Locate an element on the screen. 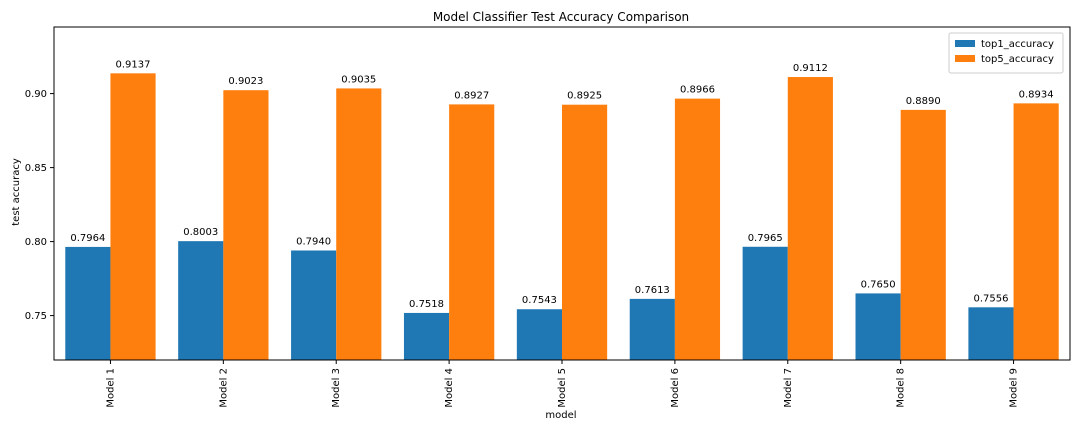 Image resolution: width=1080 pixels, height=432 pixels. data-label-top5_accuracy-4: 0.8927 is located at coordinates (471, 95).